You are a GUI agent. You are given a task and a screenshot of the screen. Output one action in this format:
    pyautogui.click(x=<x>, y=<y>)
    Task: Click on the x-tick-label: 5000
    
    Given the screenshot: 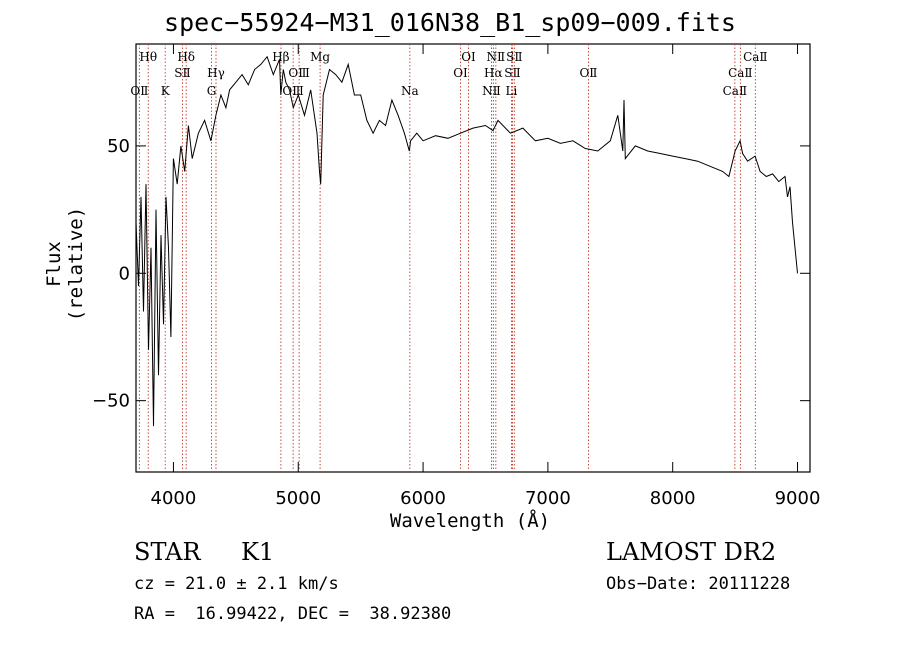 What is the action you would take?
    pyautogui.click(x=298, y=498)
    